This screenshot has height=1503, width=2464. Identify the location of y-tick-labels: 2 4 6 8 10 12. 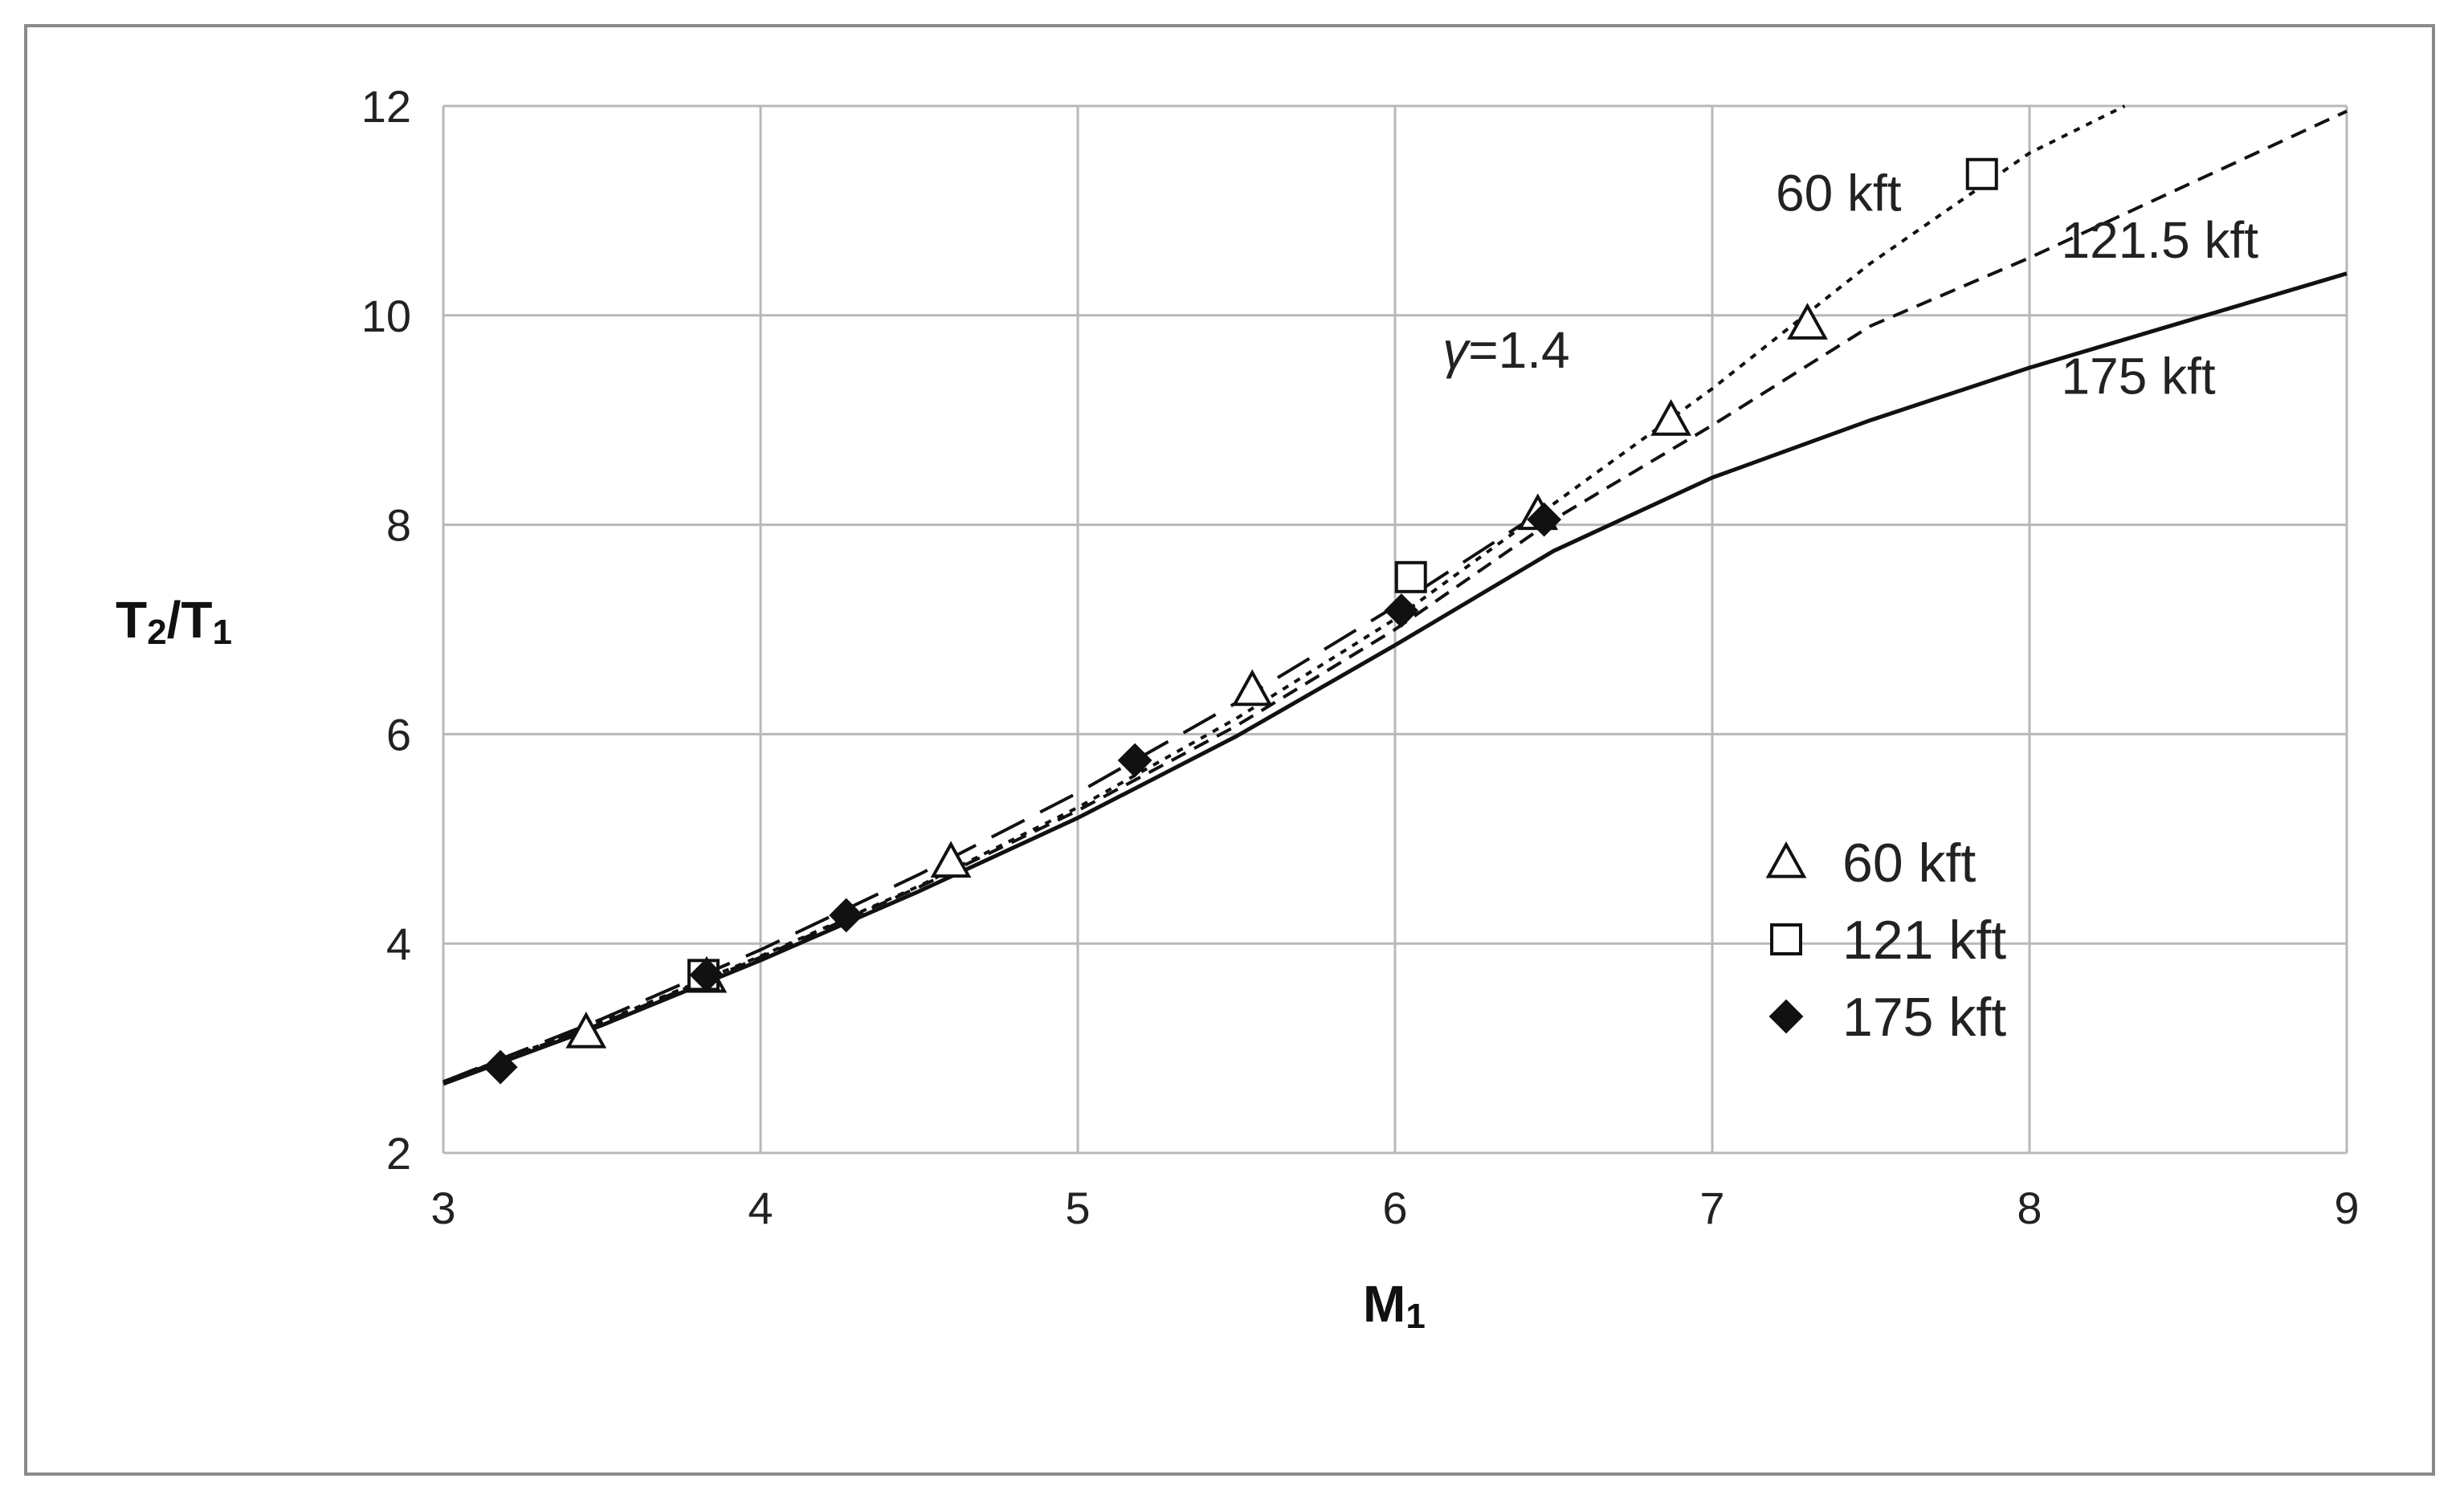
(386, 630).